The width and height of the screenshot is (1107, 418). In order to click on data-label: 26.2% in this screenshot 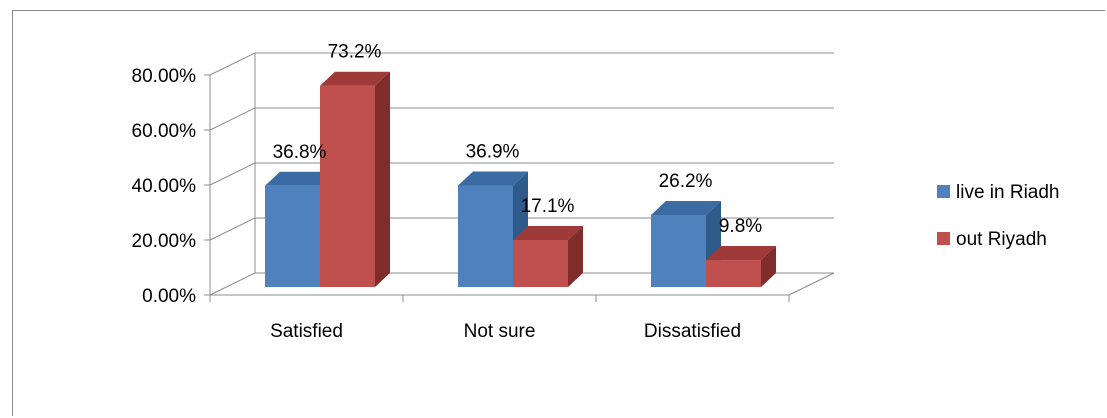, I will do `click(686, 181)`.